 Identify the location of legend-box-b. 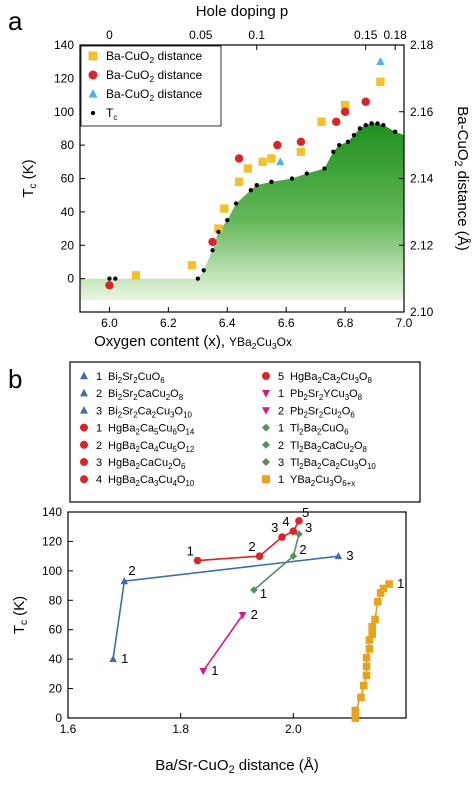
(245, 432).